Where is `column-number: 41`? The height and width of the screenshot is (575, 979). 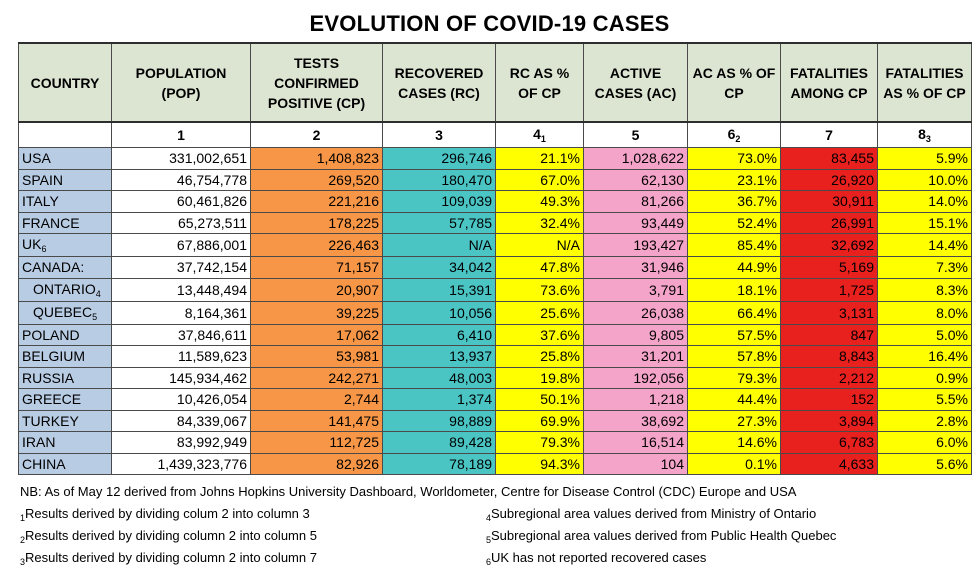 column-number: 41 is located at coordinates (539, 134).